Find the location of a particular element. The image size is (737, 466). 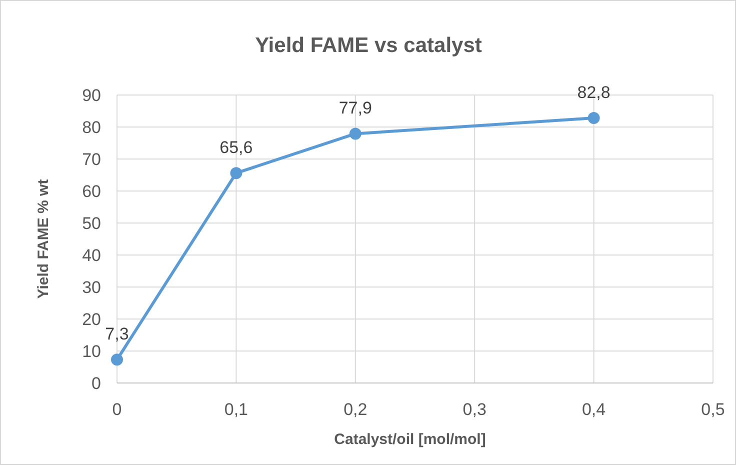

x-tick-label: 0,5 is located at coordinates (713, 409).